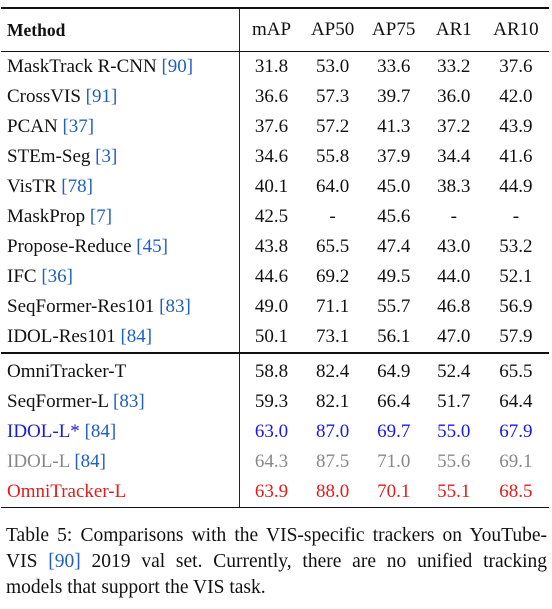 The height and width of the screenshot is (609, 552). What do you see at coordinates (394, 336) in the screenshot?
I see `value-ap75: 56.1` at bounding box center [394, 336].